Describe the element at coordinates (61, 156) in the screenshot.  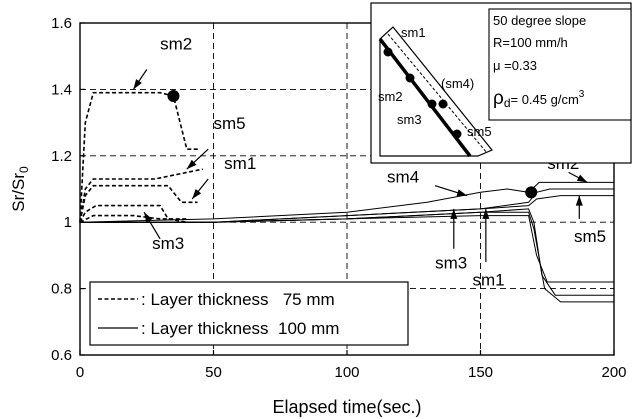
I see `y-tick-label: 1.2` at that location.